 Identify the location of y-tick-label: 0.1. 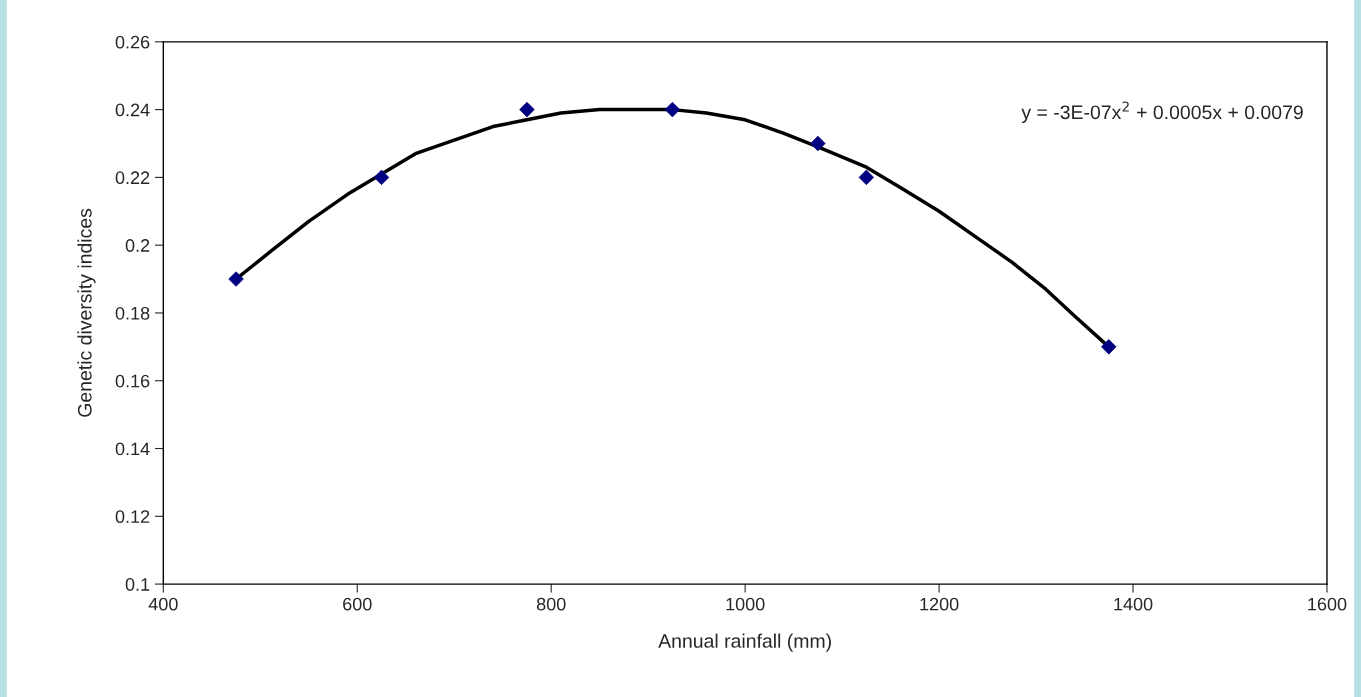
(137, 584).